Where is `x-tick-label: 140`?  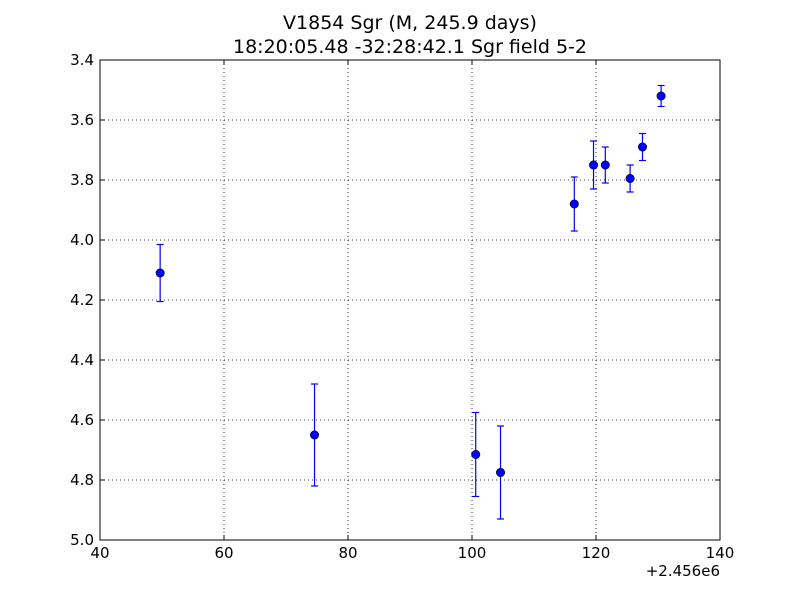 x-tick-label: 140 is located at coordinates (720, 553).